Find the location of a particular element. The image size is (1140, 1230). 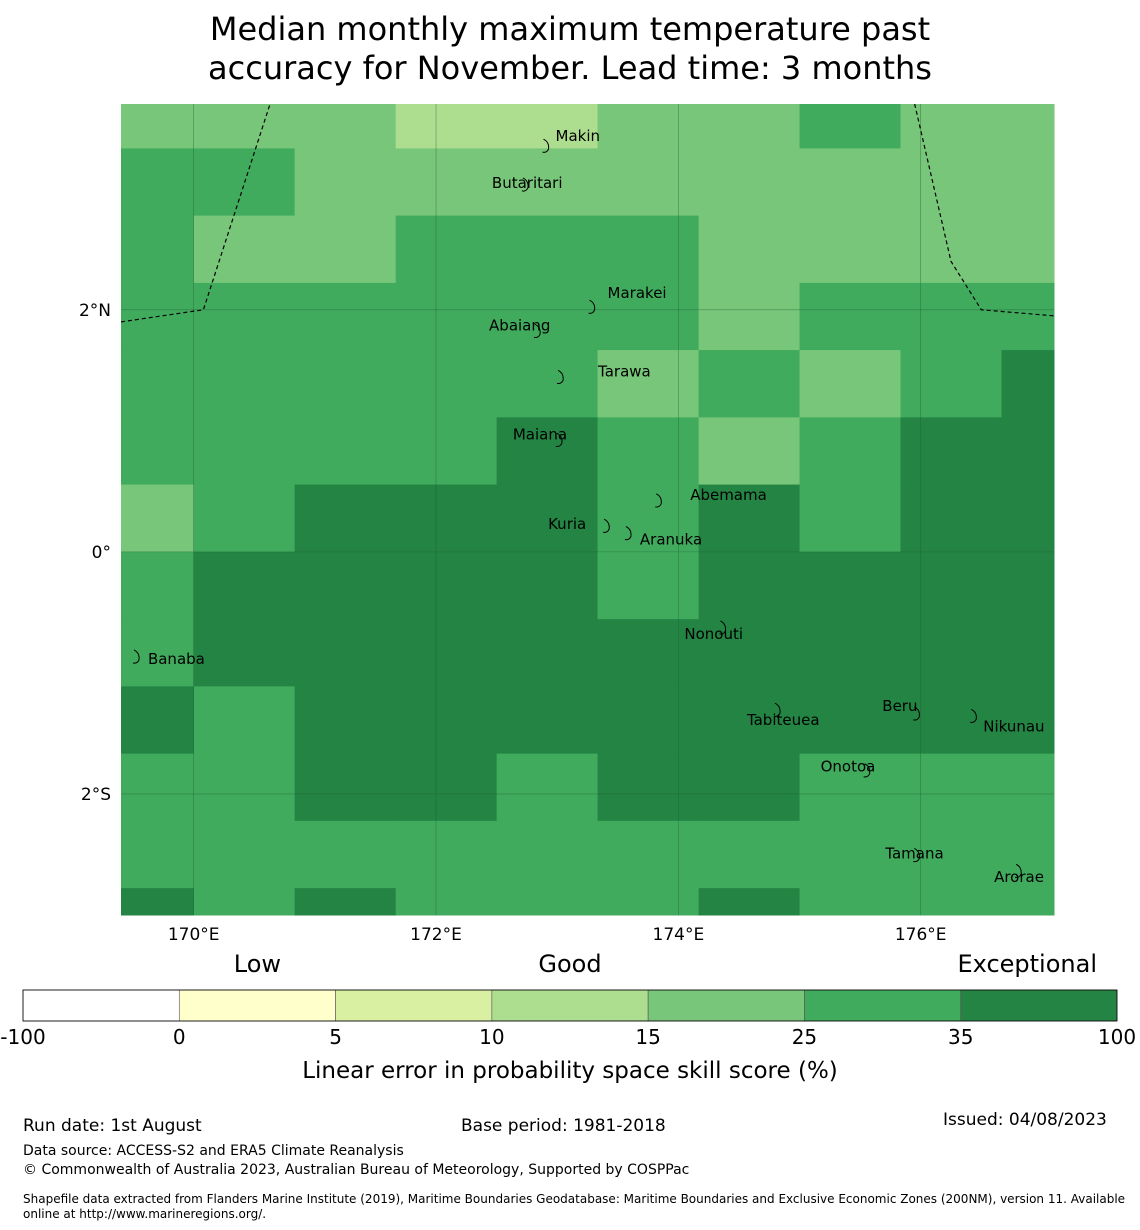

island-label: Tamana is located at coordinates (913, 853).